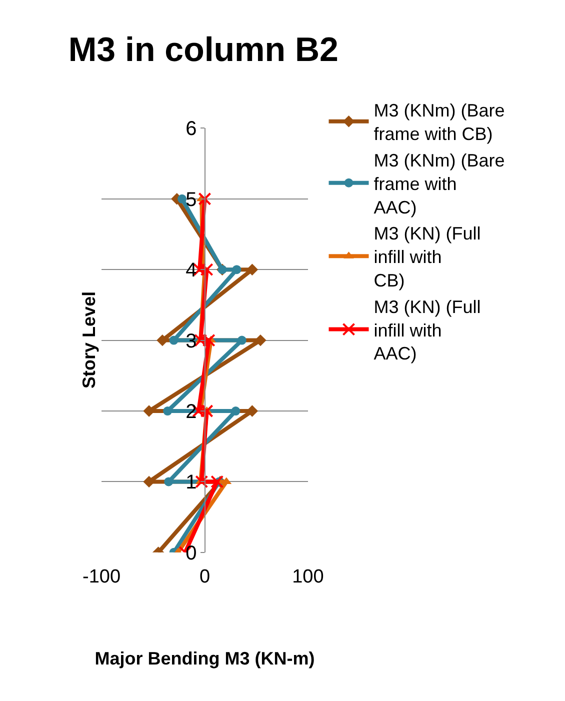 The image size is (565, 701). I want to click on x-tick-label: 0, so click(204, 577).